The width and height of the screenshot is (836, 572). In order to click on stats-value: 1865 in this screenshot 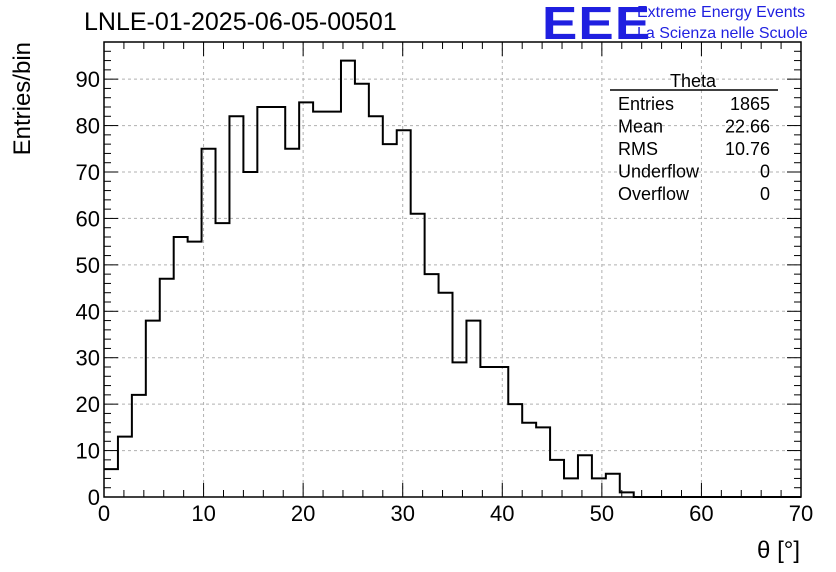, I will do `click(750, 104)`.